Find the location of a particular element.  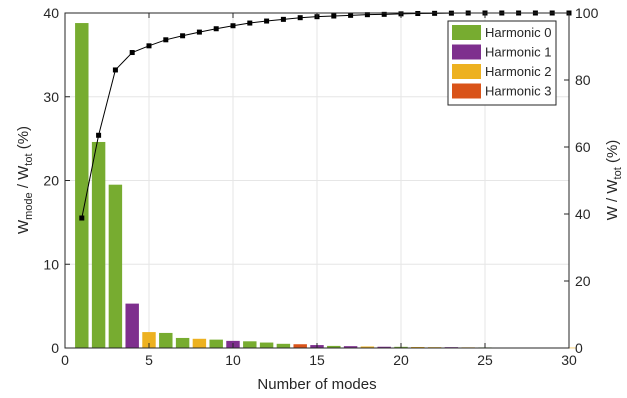

x-tick-label: 10 is located at coordinates (233, 360).